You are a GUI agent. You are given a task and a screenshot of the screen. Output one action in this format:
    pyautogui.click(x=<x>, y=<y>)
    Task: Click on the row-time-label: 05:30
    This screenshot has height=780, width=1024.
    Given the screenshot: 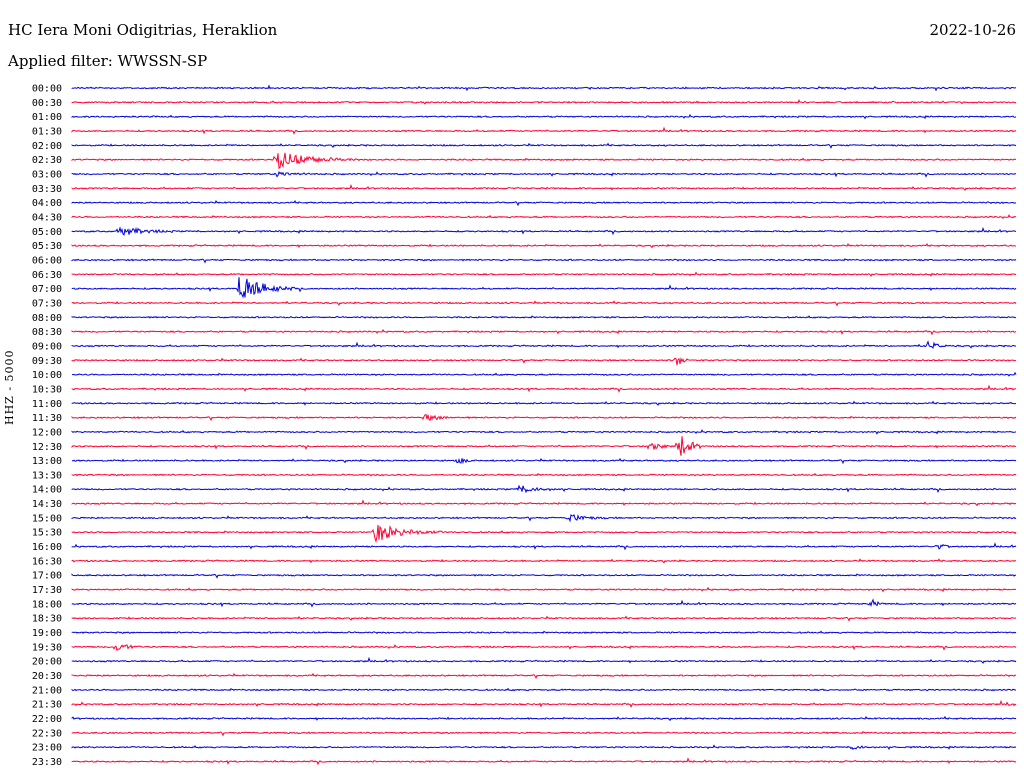 What is the action you would take?
    pyautogui.click(x=47, y=246)
    